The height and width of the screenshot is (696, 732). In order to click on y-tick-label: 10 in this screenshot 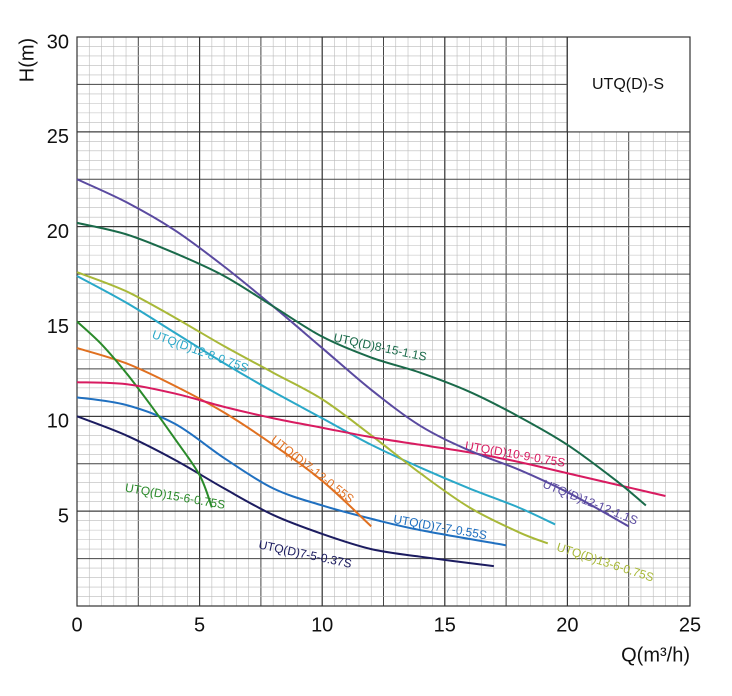, I will do `click(58, 422)`.